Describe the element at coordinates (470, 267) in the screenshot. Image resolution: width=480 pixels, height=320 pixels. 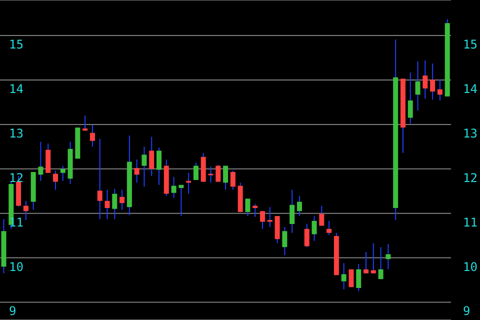
I see `y2-tick-label: 10` at that location.